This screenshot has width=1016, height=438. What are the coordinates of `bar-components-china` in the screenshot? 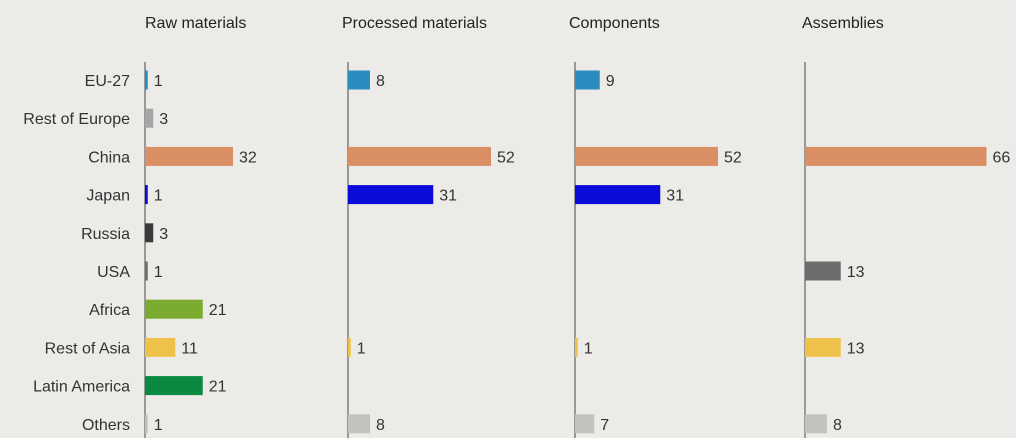 It's located at (646, 156).